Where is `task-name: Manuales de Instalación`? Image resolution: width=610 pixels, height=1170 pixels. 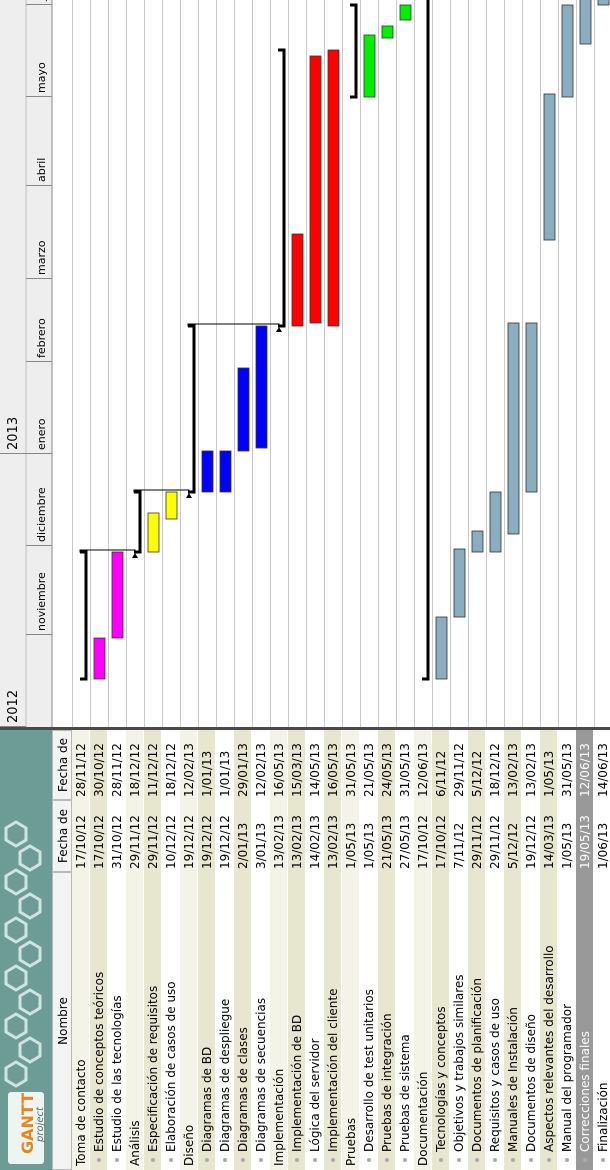 task-name: Manuales de Instalación is located at coordinates (513, 1021).